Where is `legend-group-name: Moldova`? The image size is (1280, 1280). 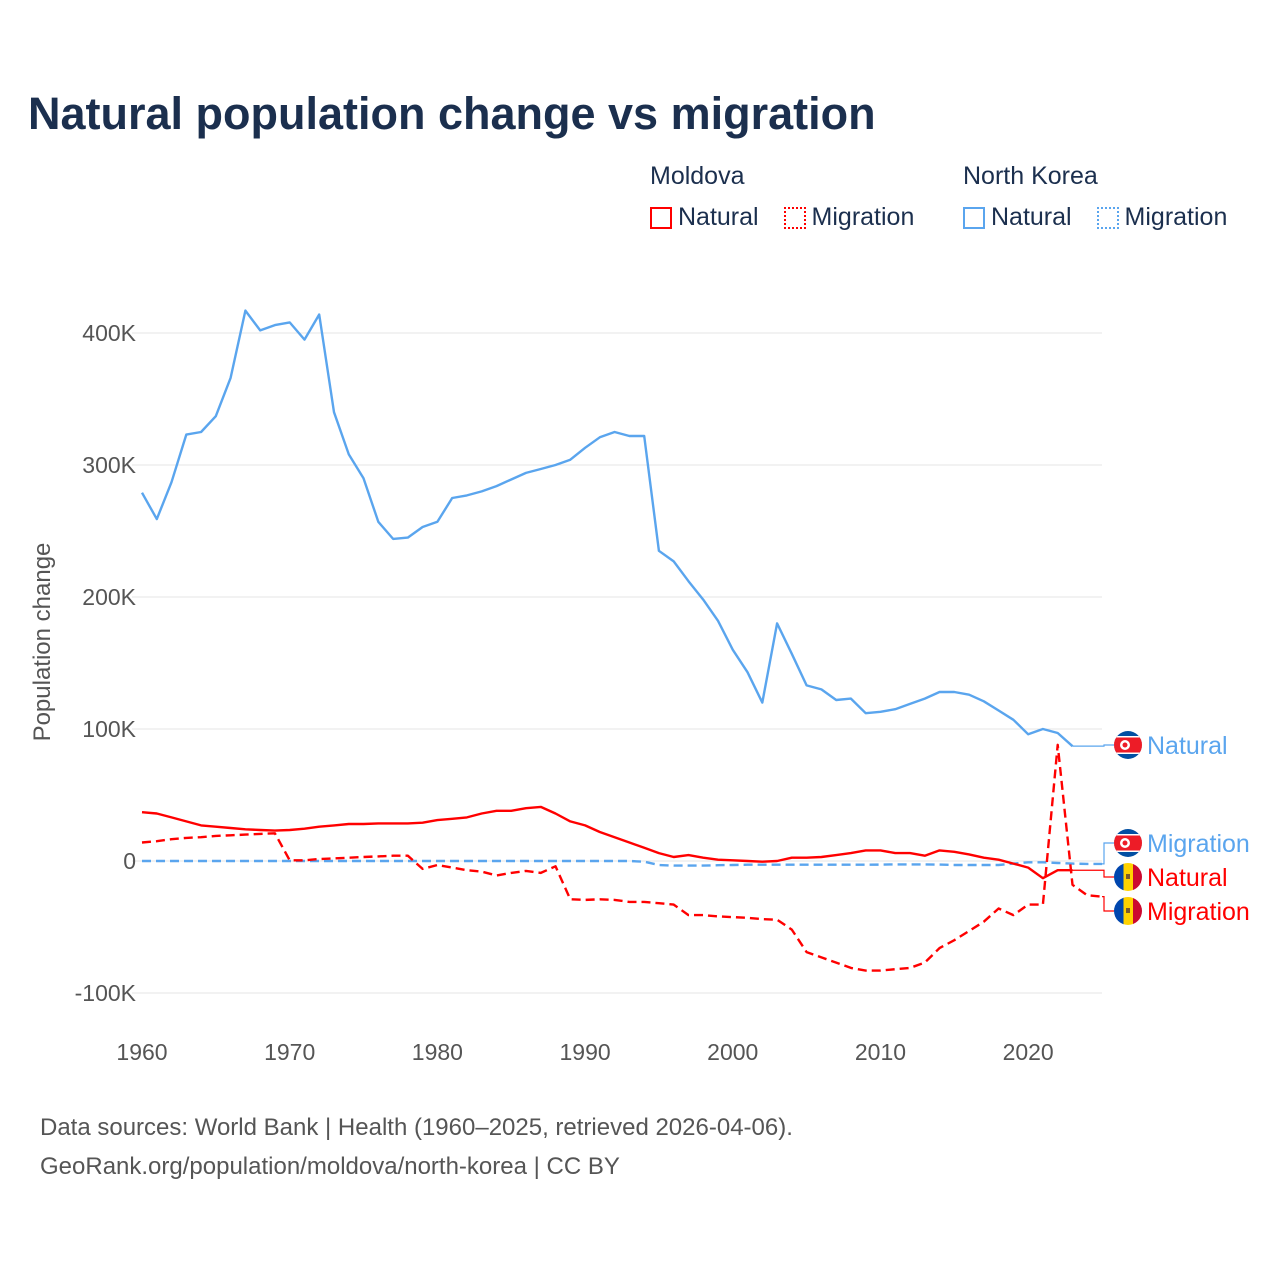 legend-group-name: Moldova is located at coordinates (697, 176).